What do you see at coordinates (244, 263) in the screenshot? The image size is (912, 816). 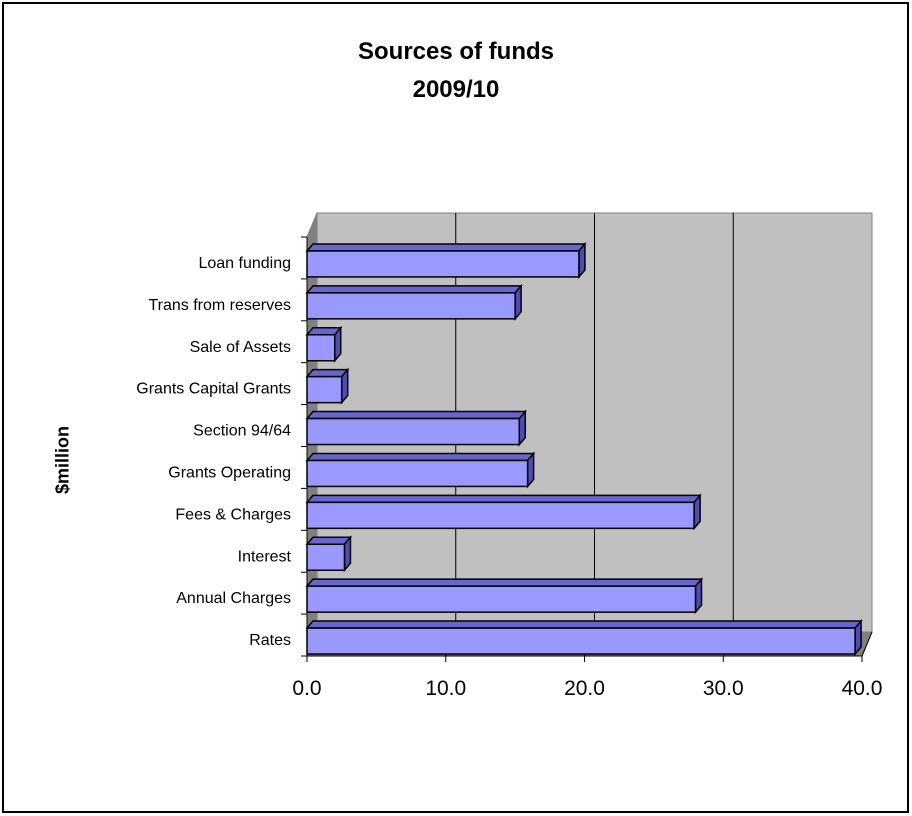 I see `category-label: Loan funding` at bounding box center [244, 263].